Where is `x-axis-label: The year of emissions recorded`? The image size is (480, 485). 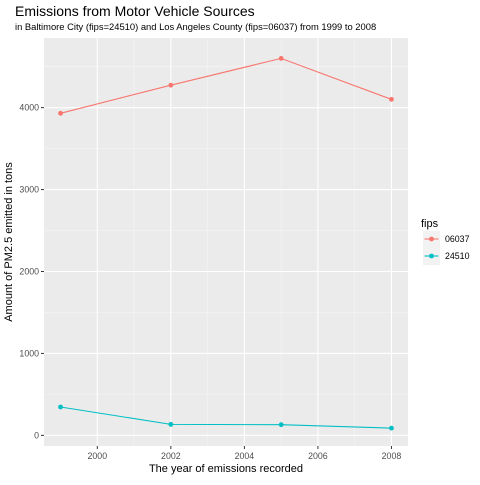 x-axis-label: The year of emissions recorded is located at coordinates (226, 469).